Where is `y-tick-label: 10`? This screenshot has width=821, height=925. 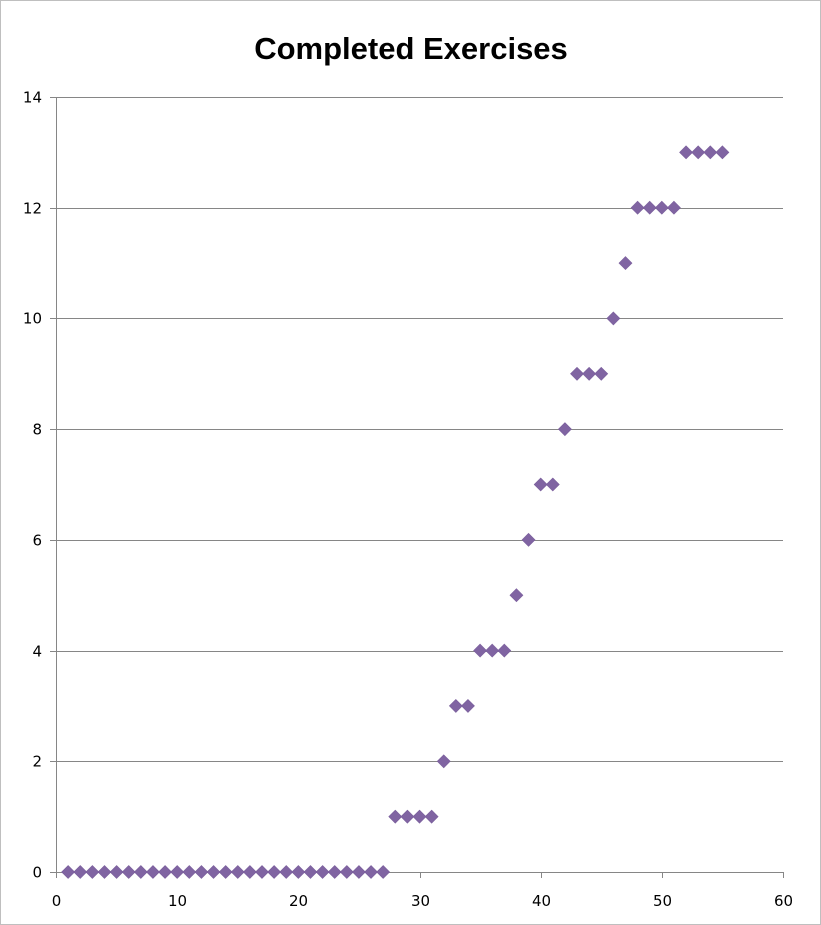 y-tick-label: 10 is located at coordinates (32, 319).